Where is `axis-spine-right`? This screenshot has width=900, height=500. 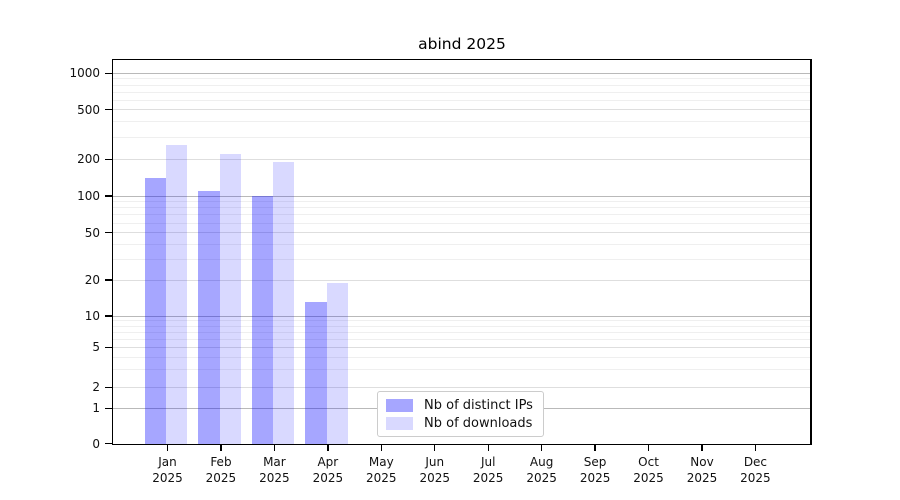
axis-spine-right is located at coordinates (811, 251).